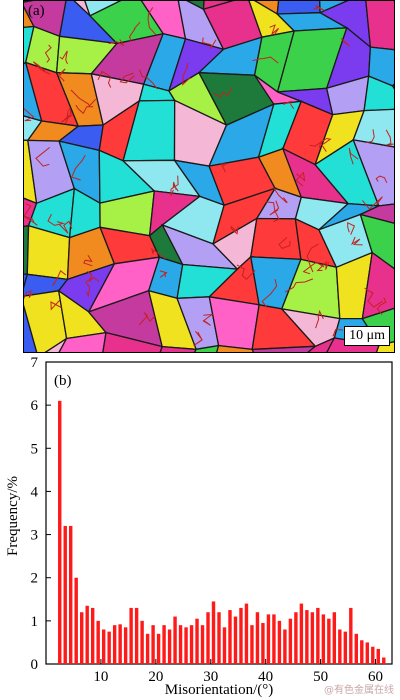  Describe the element at coordinates (13, 516) in the screenshot. I see `y-axis-label: Frequency/%` at that location.